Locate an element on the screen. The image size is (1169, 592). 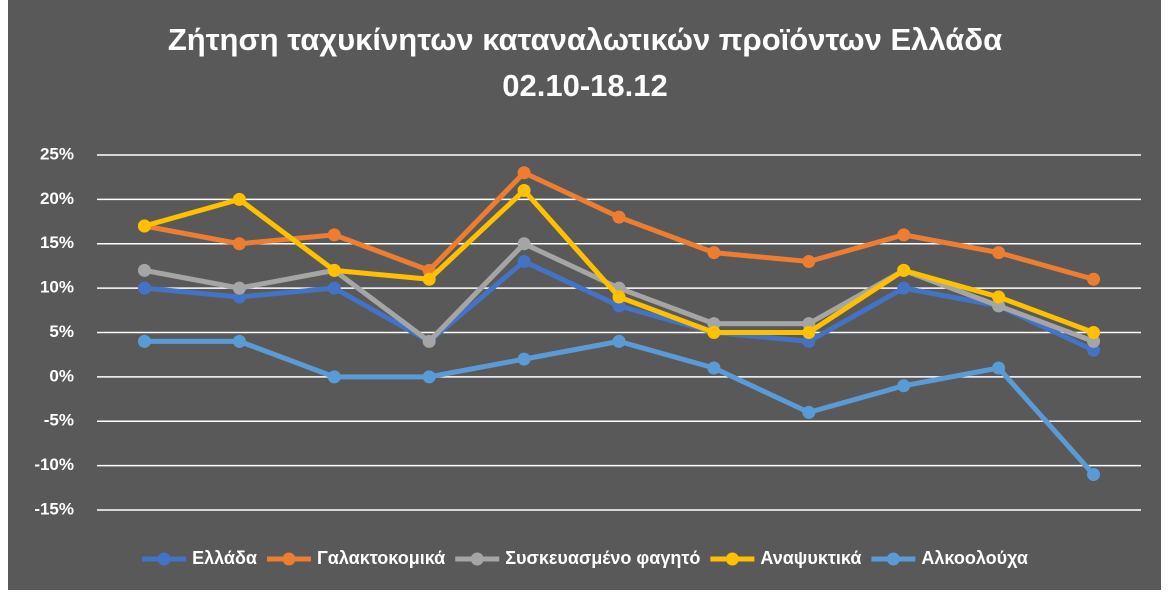
legend-label: Ελλάδα is located at coordinates (224, 558).